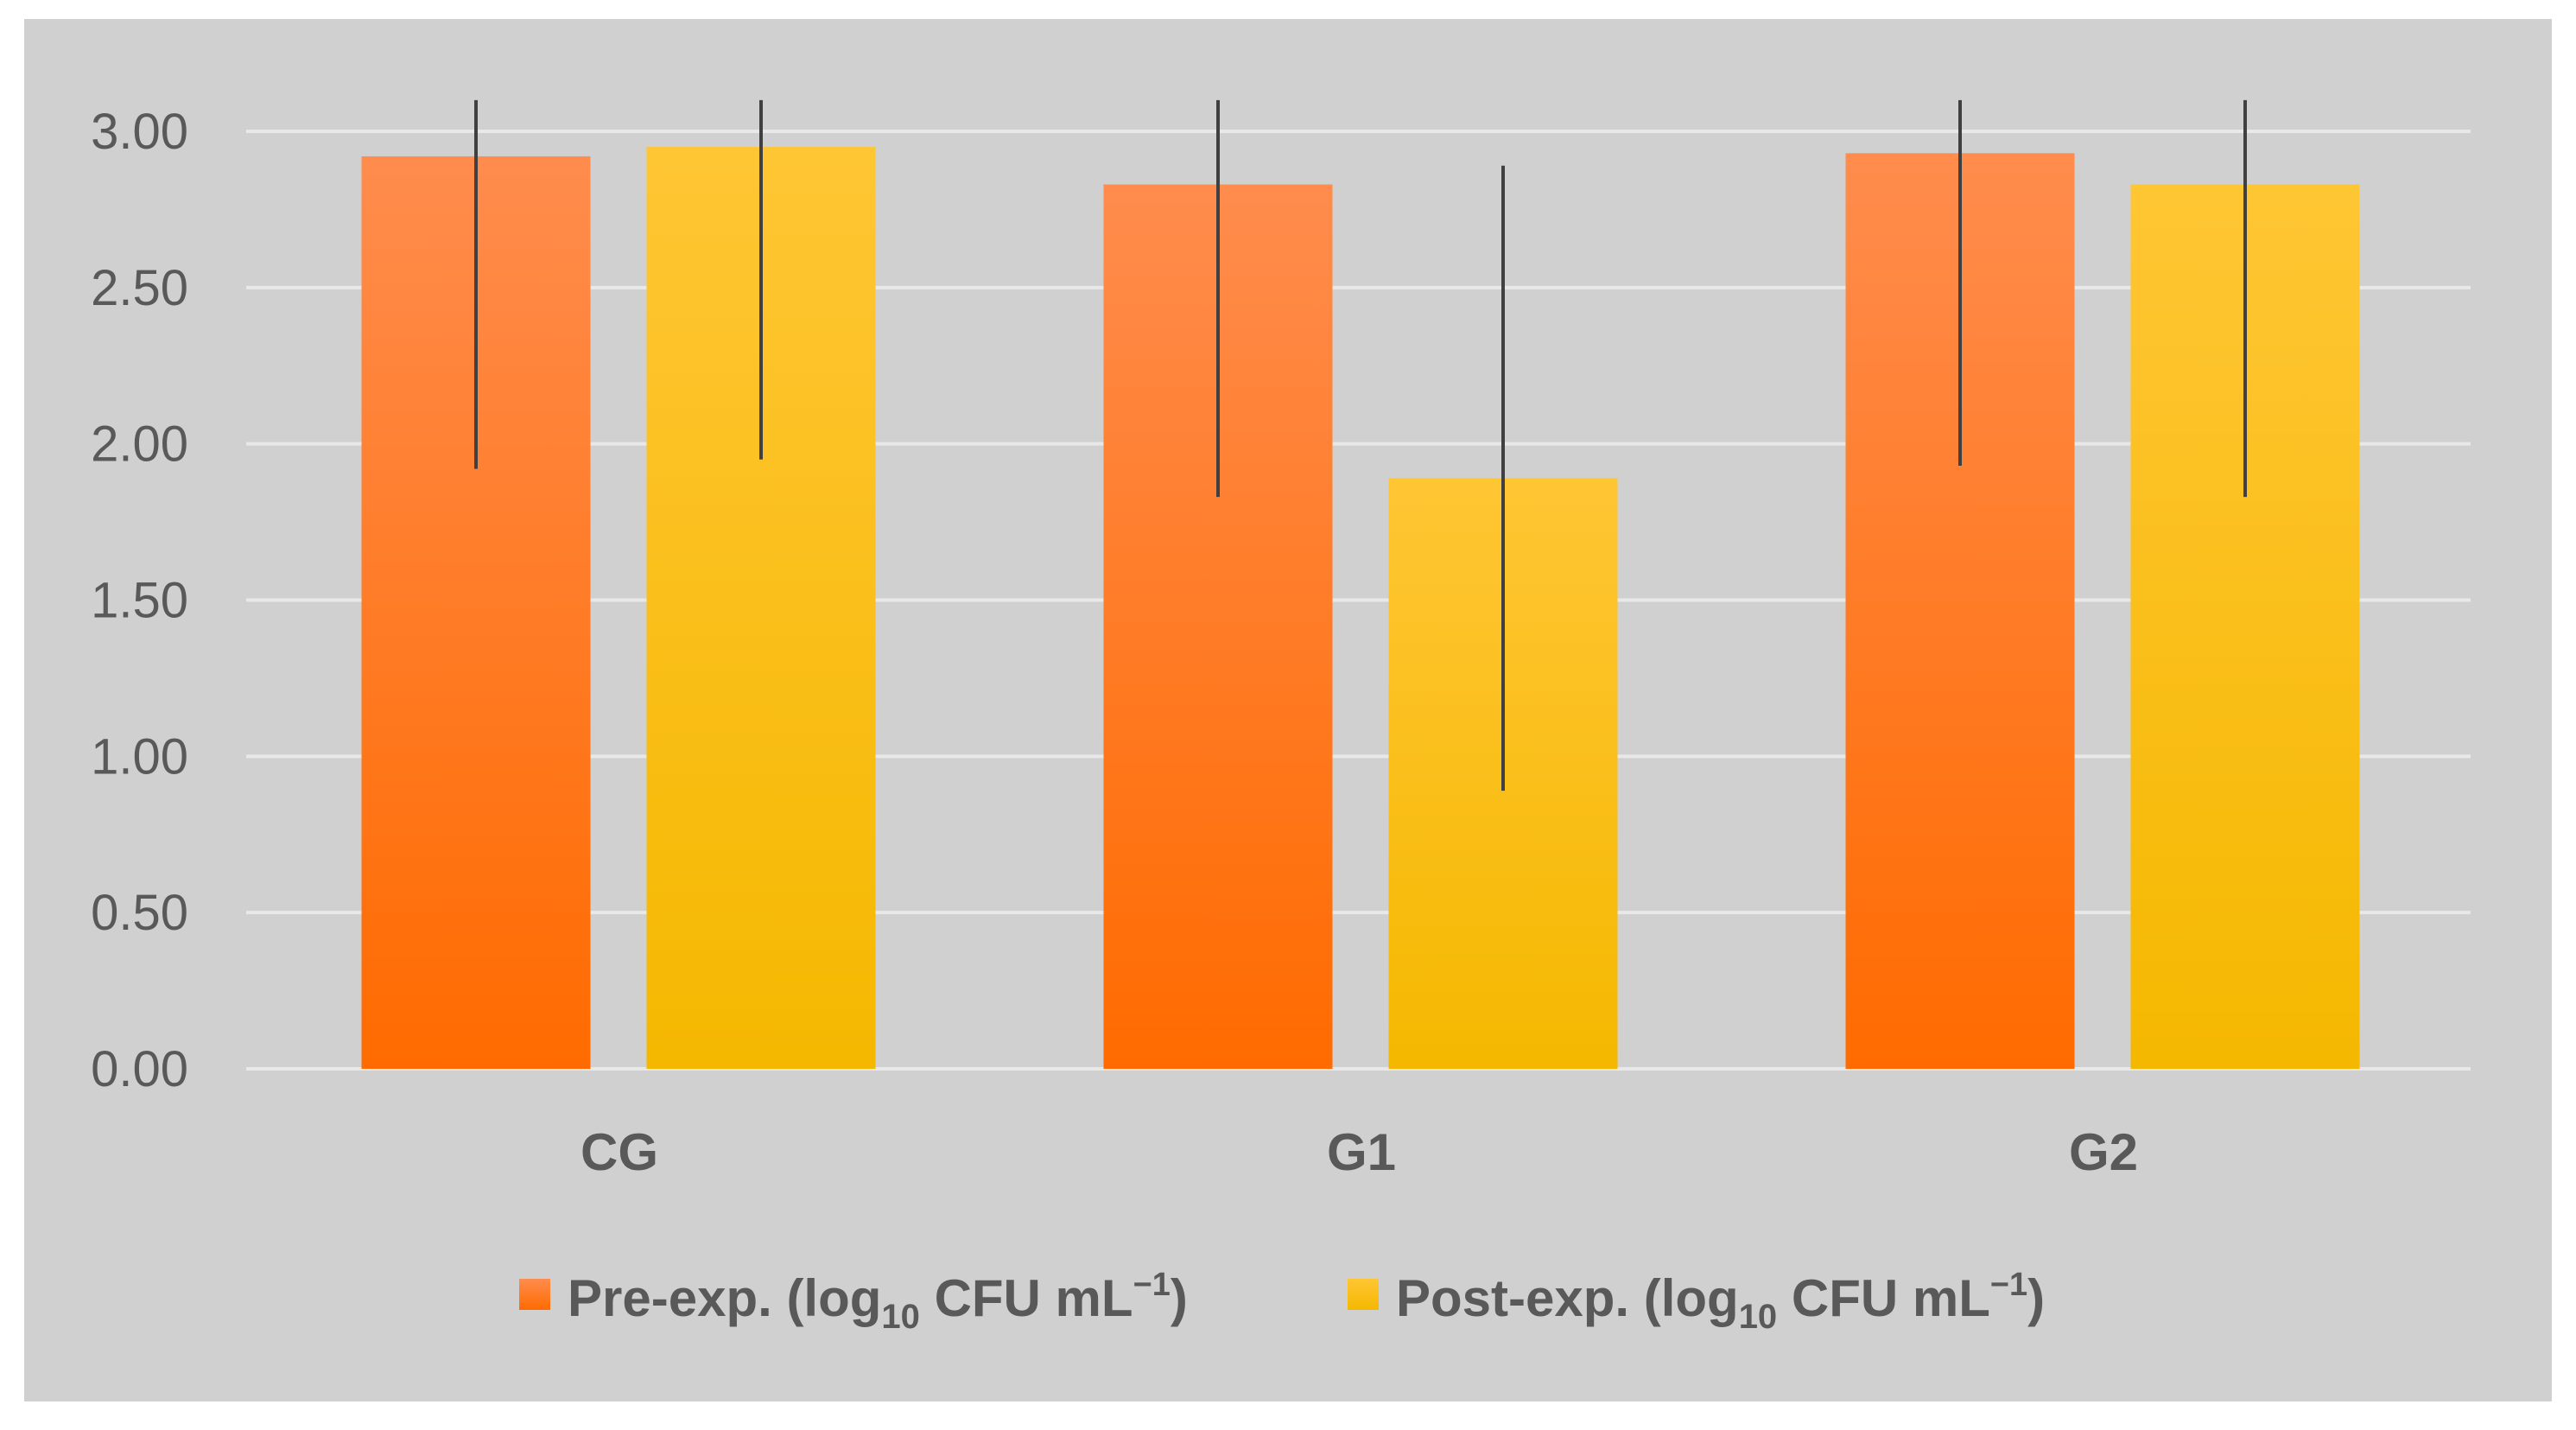  What do you see at coordinates (139, 756) in the screenshot?
I see `y-tick-label: 1.00` at bounding box center [139, 756].